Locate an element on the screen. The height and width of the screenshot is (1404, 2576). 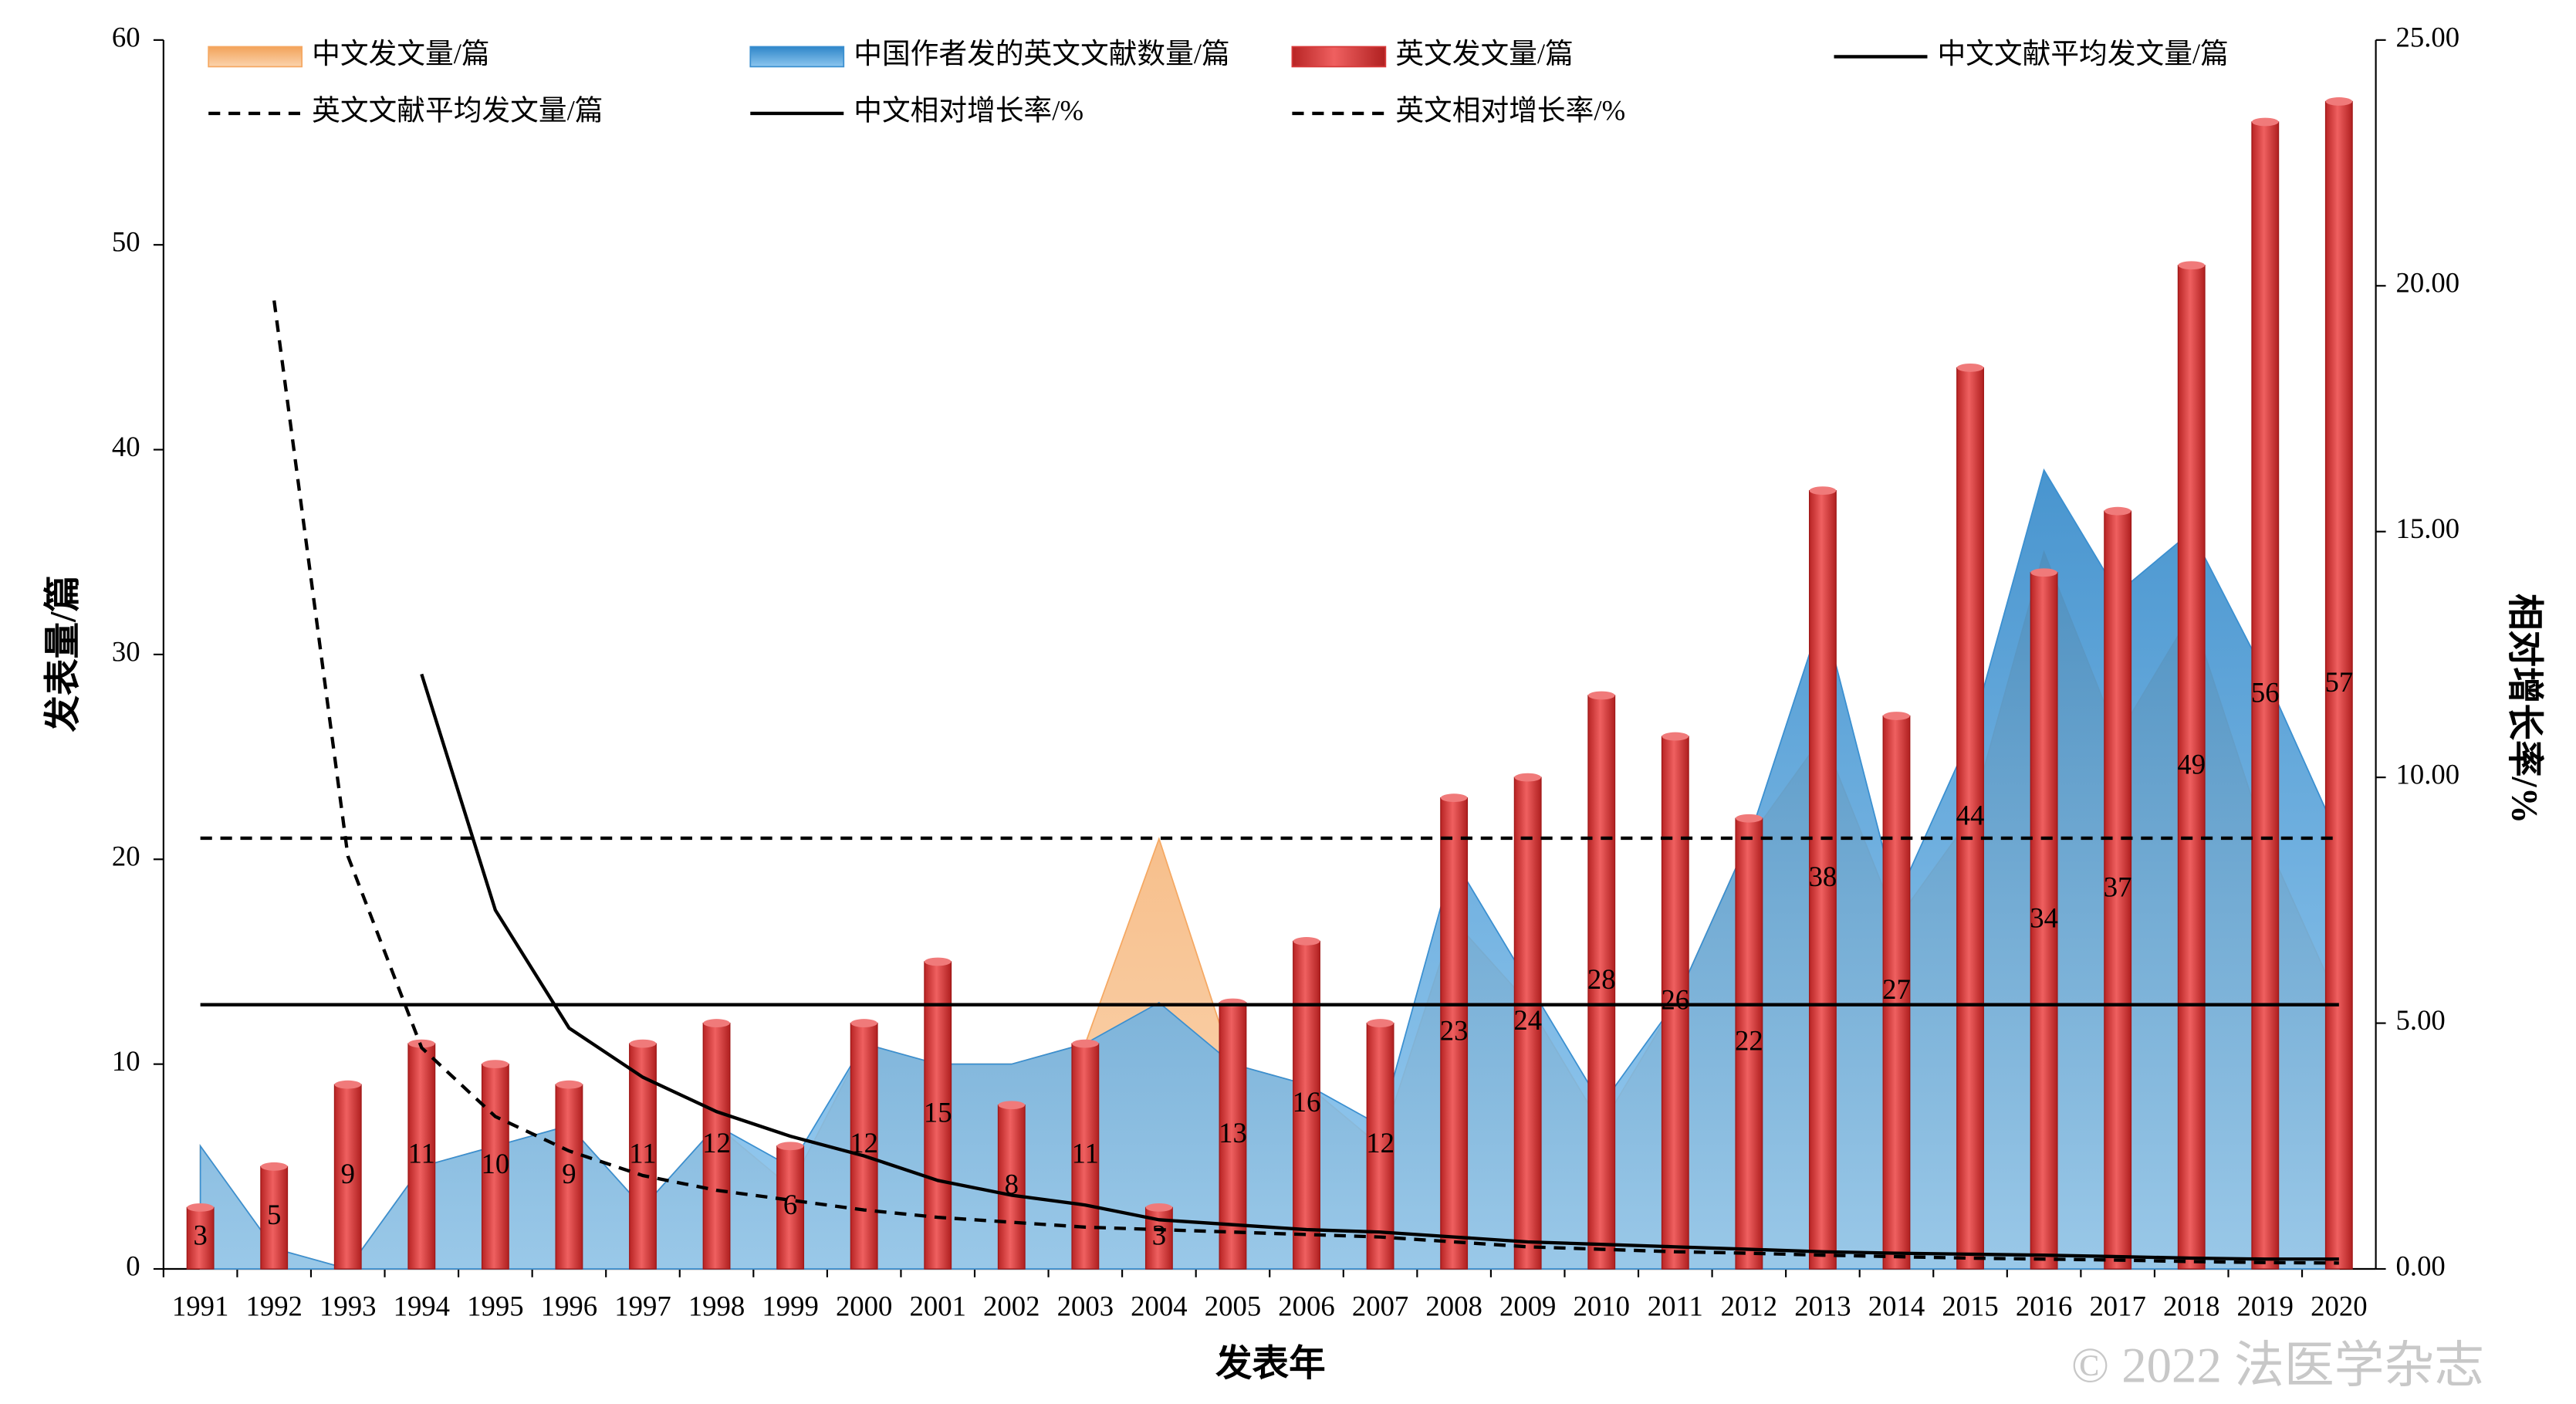
x-tick-label: 2003 is located at coordinates (1085, 1305).